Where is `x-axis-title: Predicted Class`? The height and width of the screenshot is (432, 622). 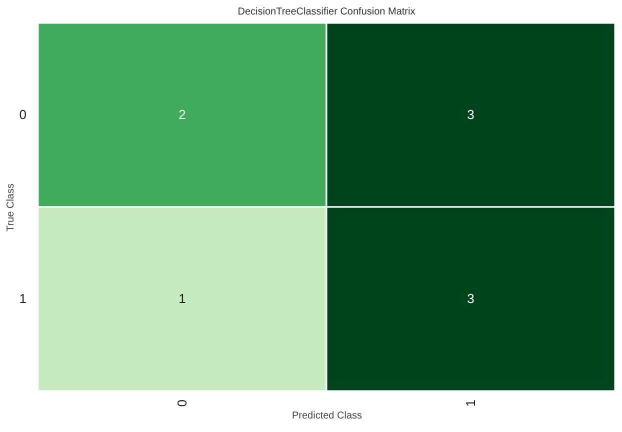
x-axis-title: Predicted Class is located at coordinates (327, 416).